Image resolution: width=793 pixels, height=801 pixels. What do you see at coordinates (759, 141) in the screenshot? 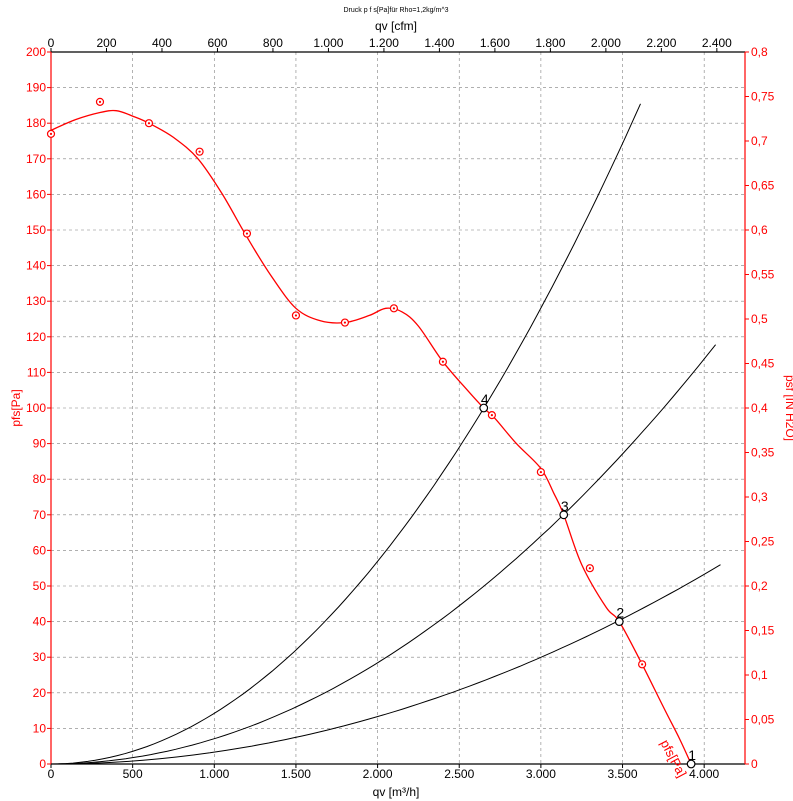
I see `y2-tick-label: 0,7` at bounding box center [759, 141].